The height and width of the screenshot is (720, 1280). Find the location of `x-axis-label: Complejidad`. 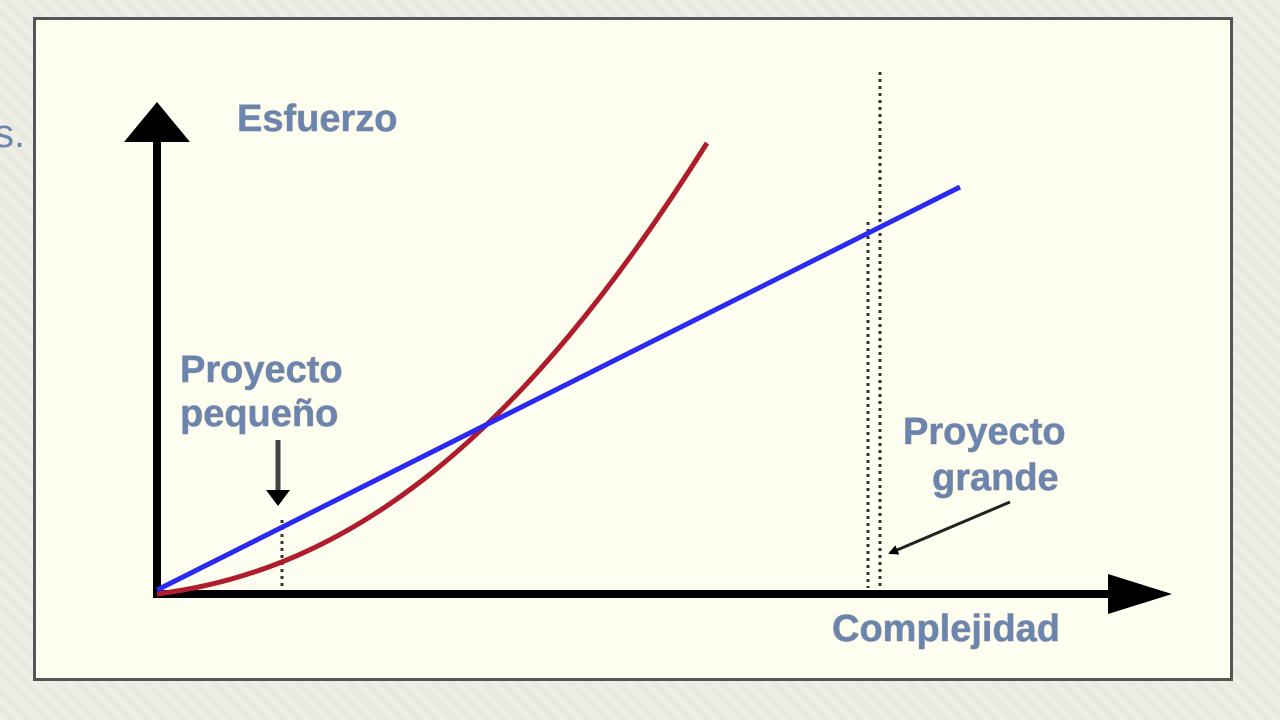

x-axis-label: Complejidad is located at coordinates (946, 629).